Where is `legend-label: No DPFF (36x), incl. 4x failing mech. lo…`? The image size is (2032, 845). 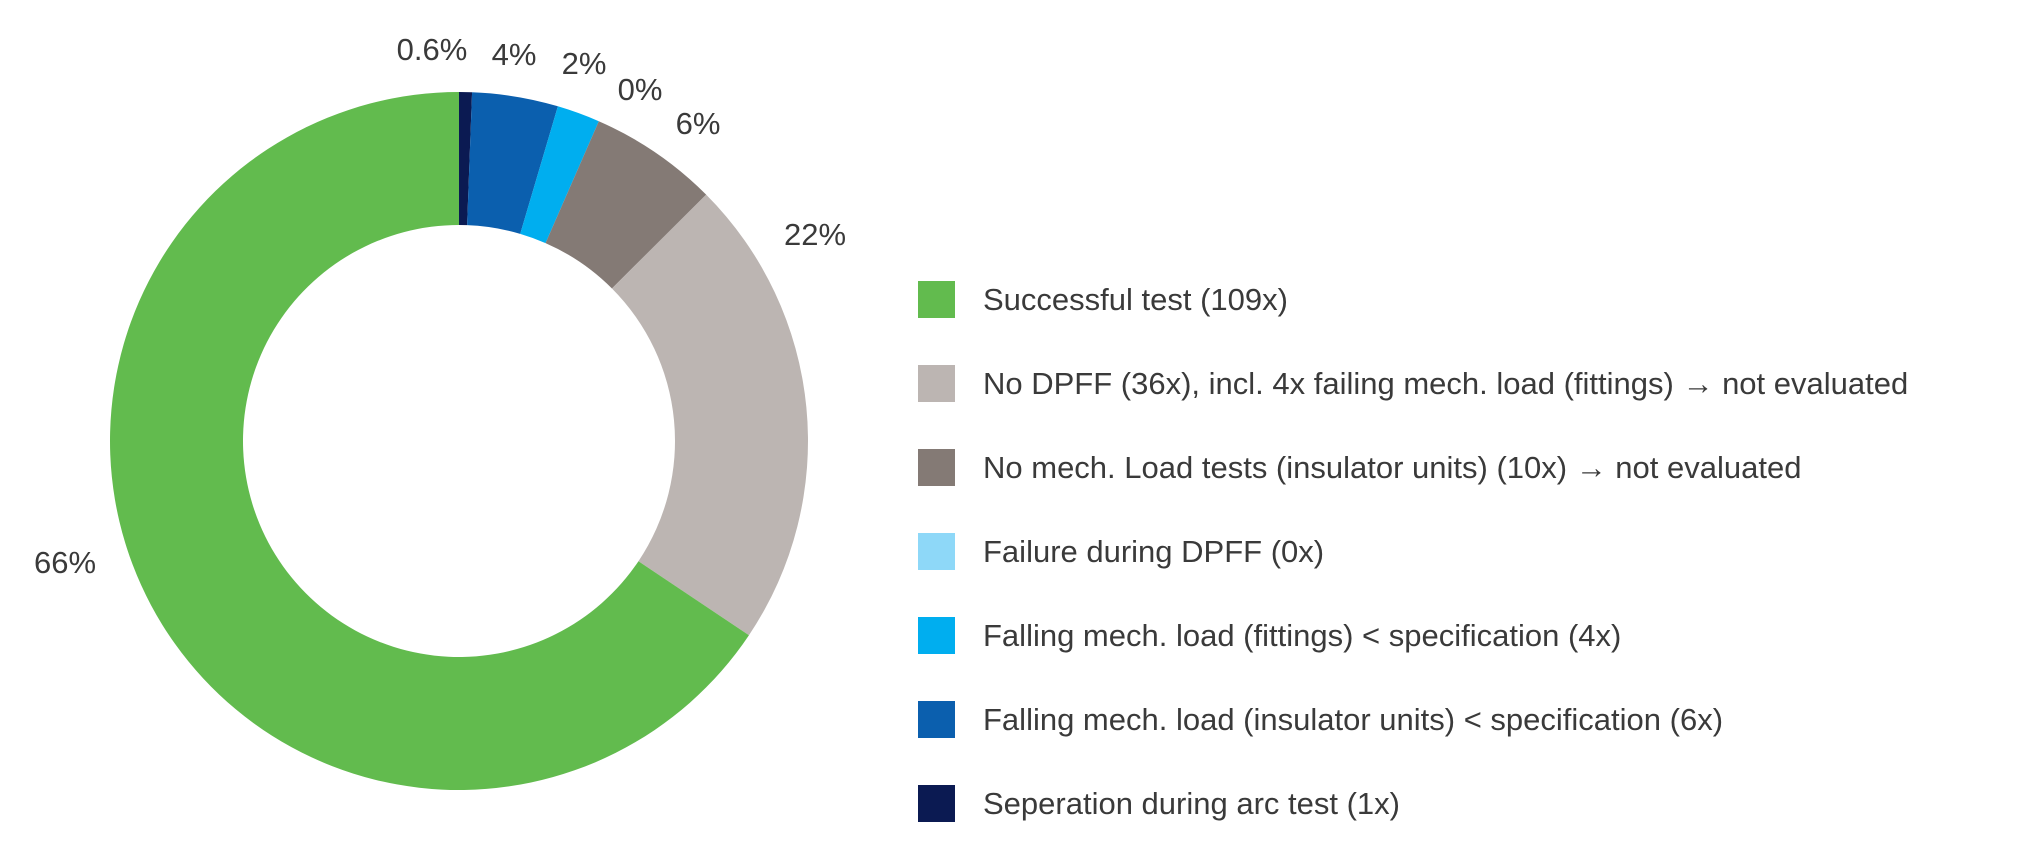
legend-label: No DPFF (36x), incl. 4x failing mech. lo… is located at coordinates (1446, 383).